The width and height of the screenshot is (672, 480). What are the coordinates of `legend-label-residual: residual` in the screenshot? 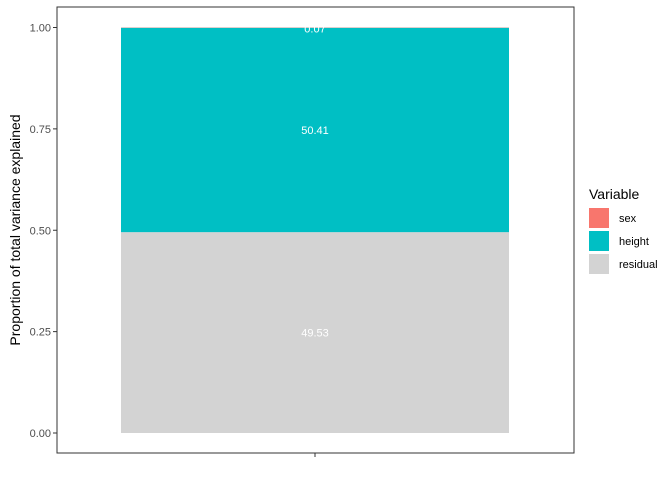 It's located at (638, 265).